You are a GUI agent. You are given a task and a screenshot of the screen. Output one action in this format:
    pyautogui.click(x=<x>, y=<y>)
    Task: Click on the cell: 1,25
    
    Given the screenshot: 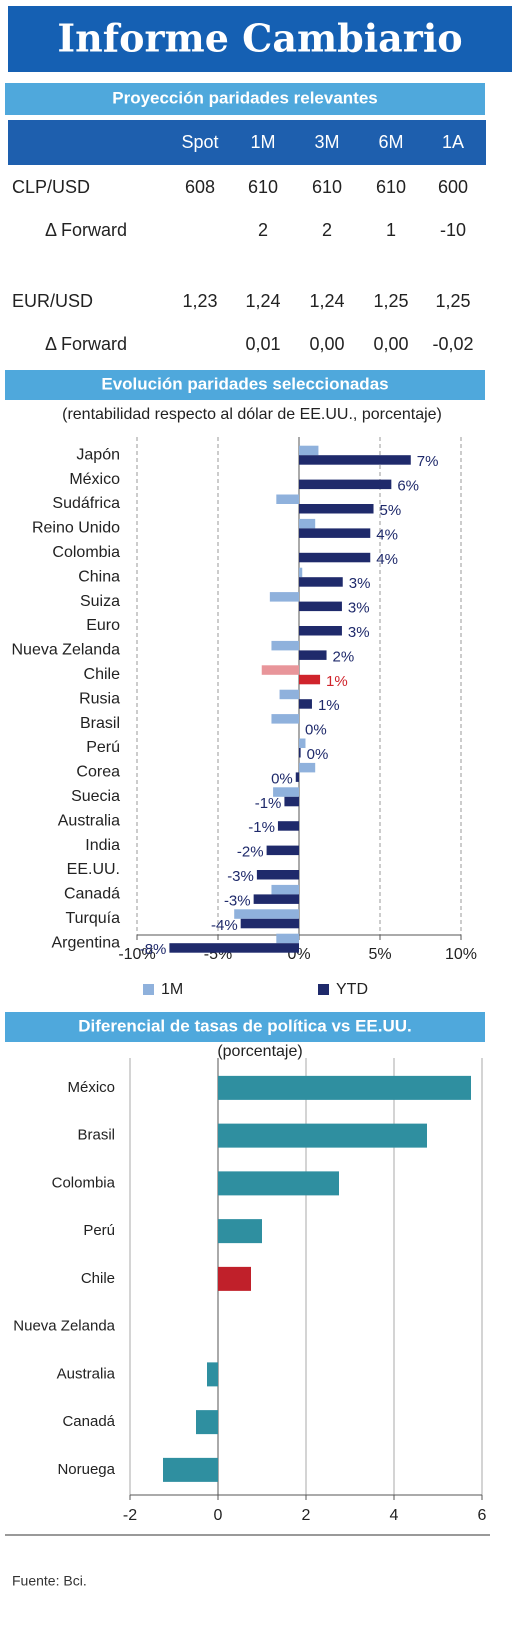 What is the action you would take?
    pyautogui.click(x=452, y=301)
    